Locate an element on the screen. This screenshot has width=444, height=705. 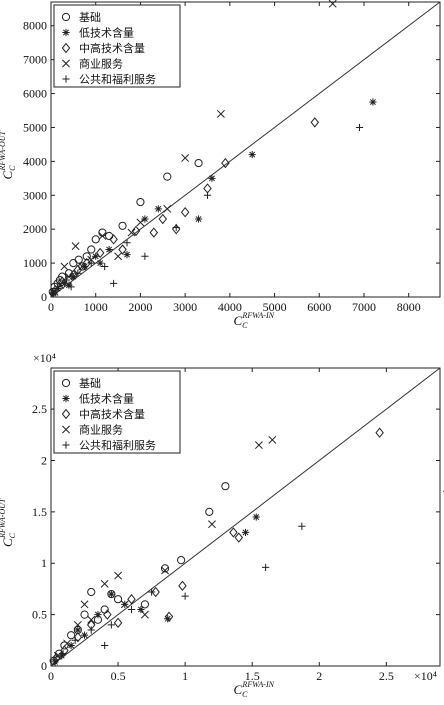
y-tick-label: 2000 is located at coordinates (35, 229).